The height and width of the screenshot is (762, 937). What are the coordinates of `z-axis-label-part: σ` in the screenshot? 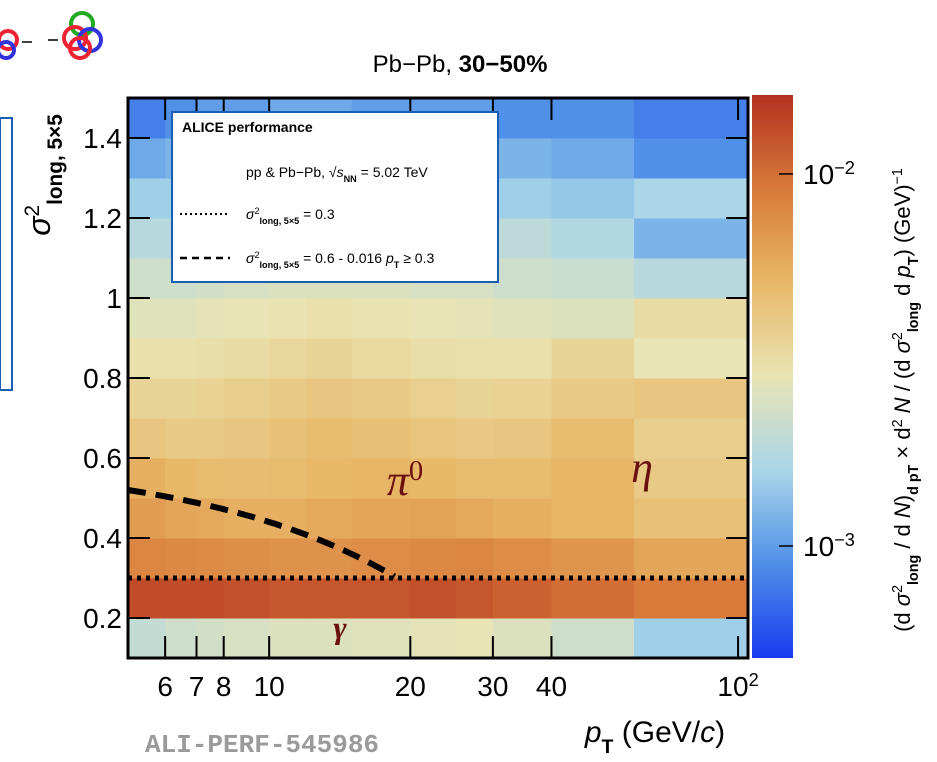 It's located at (902, 346).